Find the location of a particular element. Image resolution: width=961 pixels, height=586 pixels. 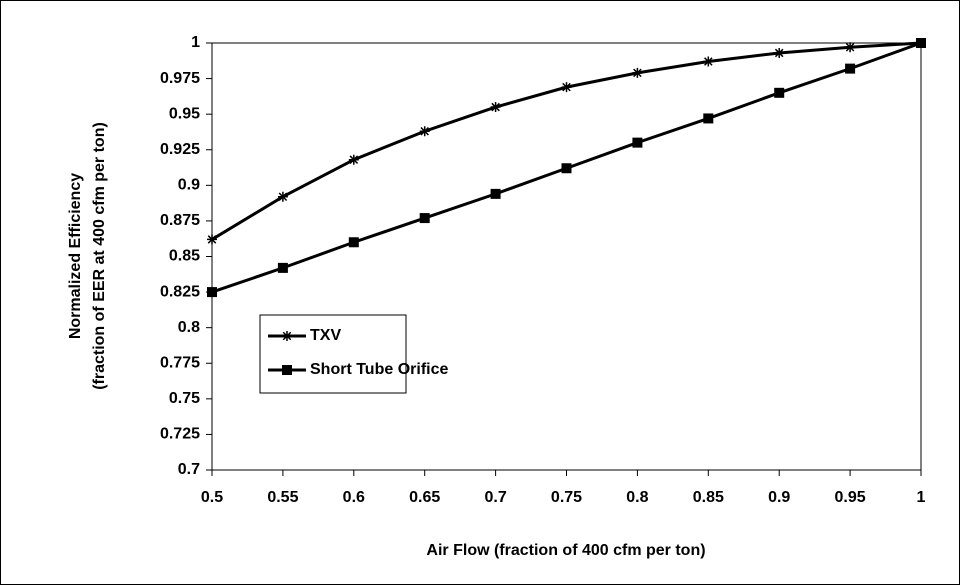

x-tick-label: 1 is located at coordinates (921, 497).